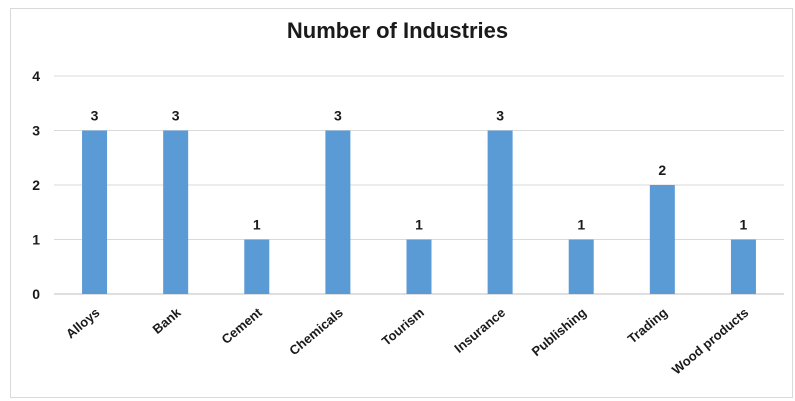  Describe the element at coordinates (36, 131) in the screenshot. I see `y-tick-label: 3` at that location.